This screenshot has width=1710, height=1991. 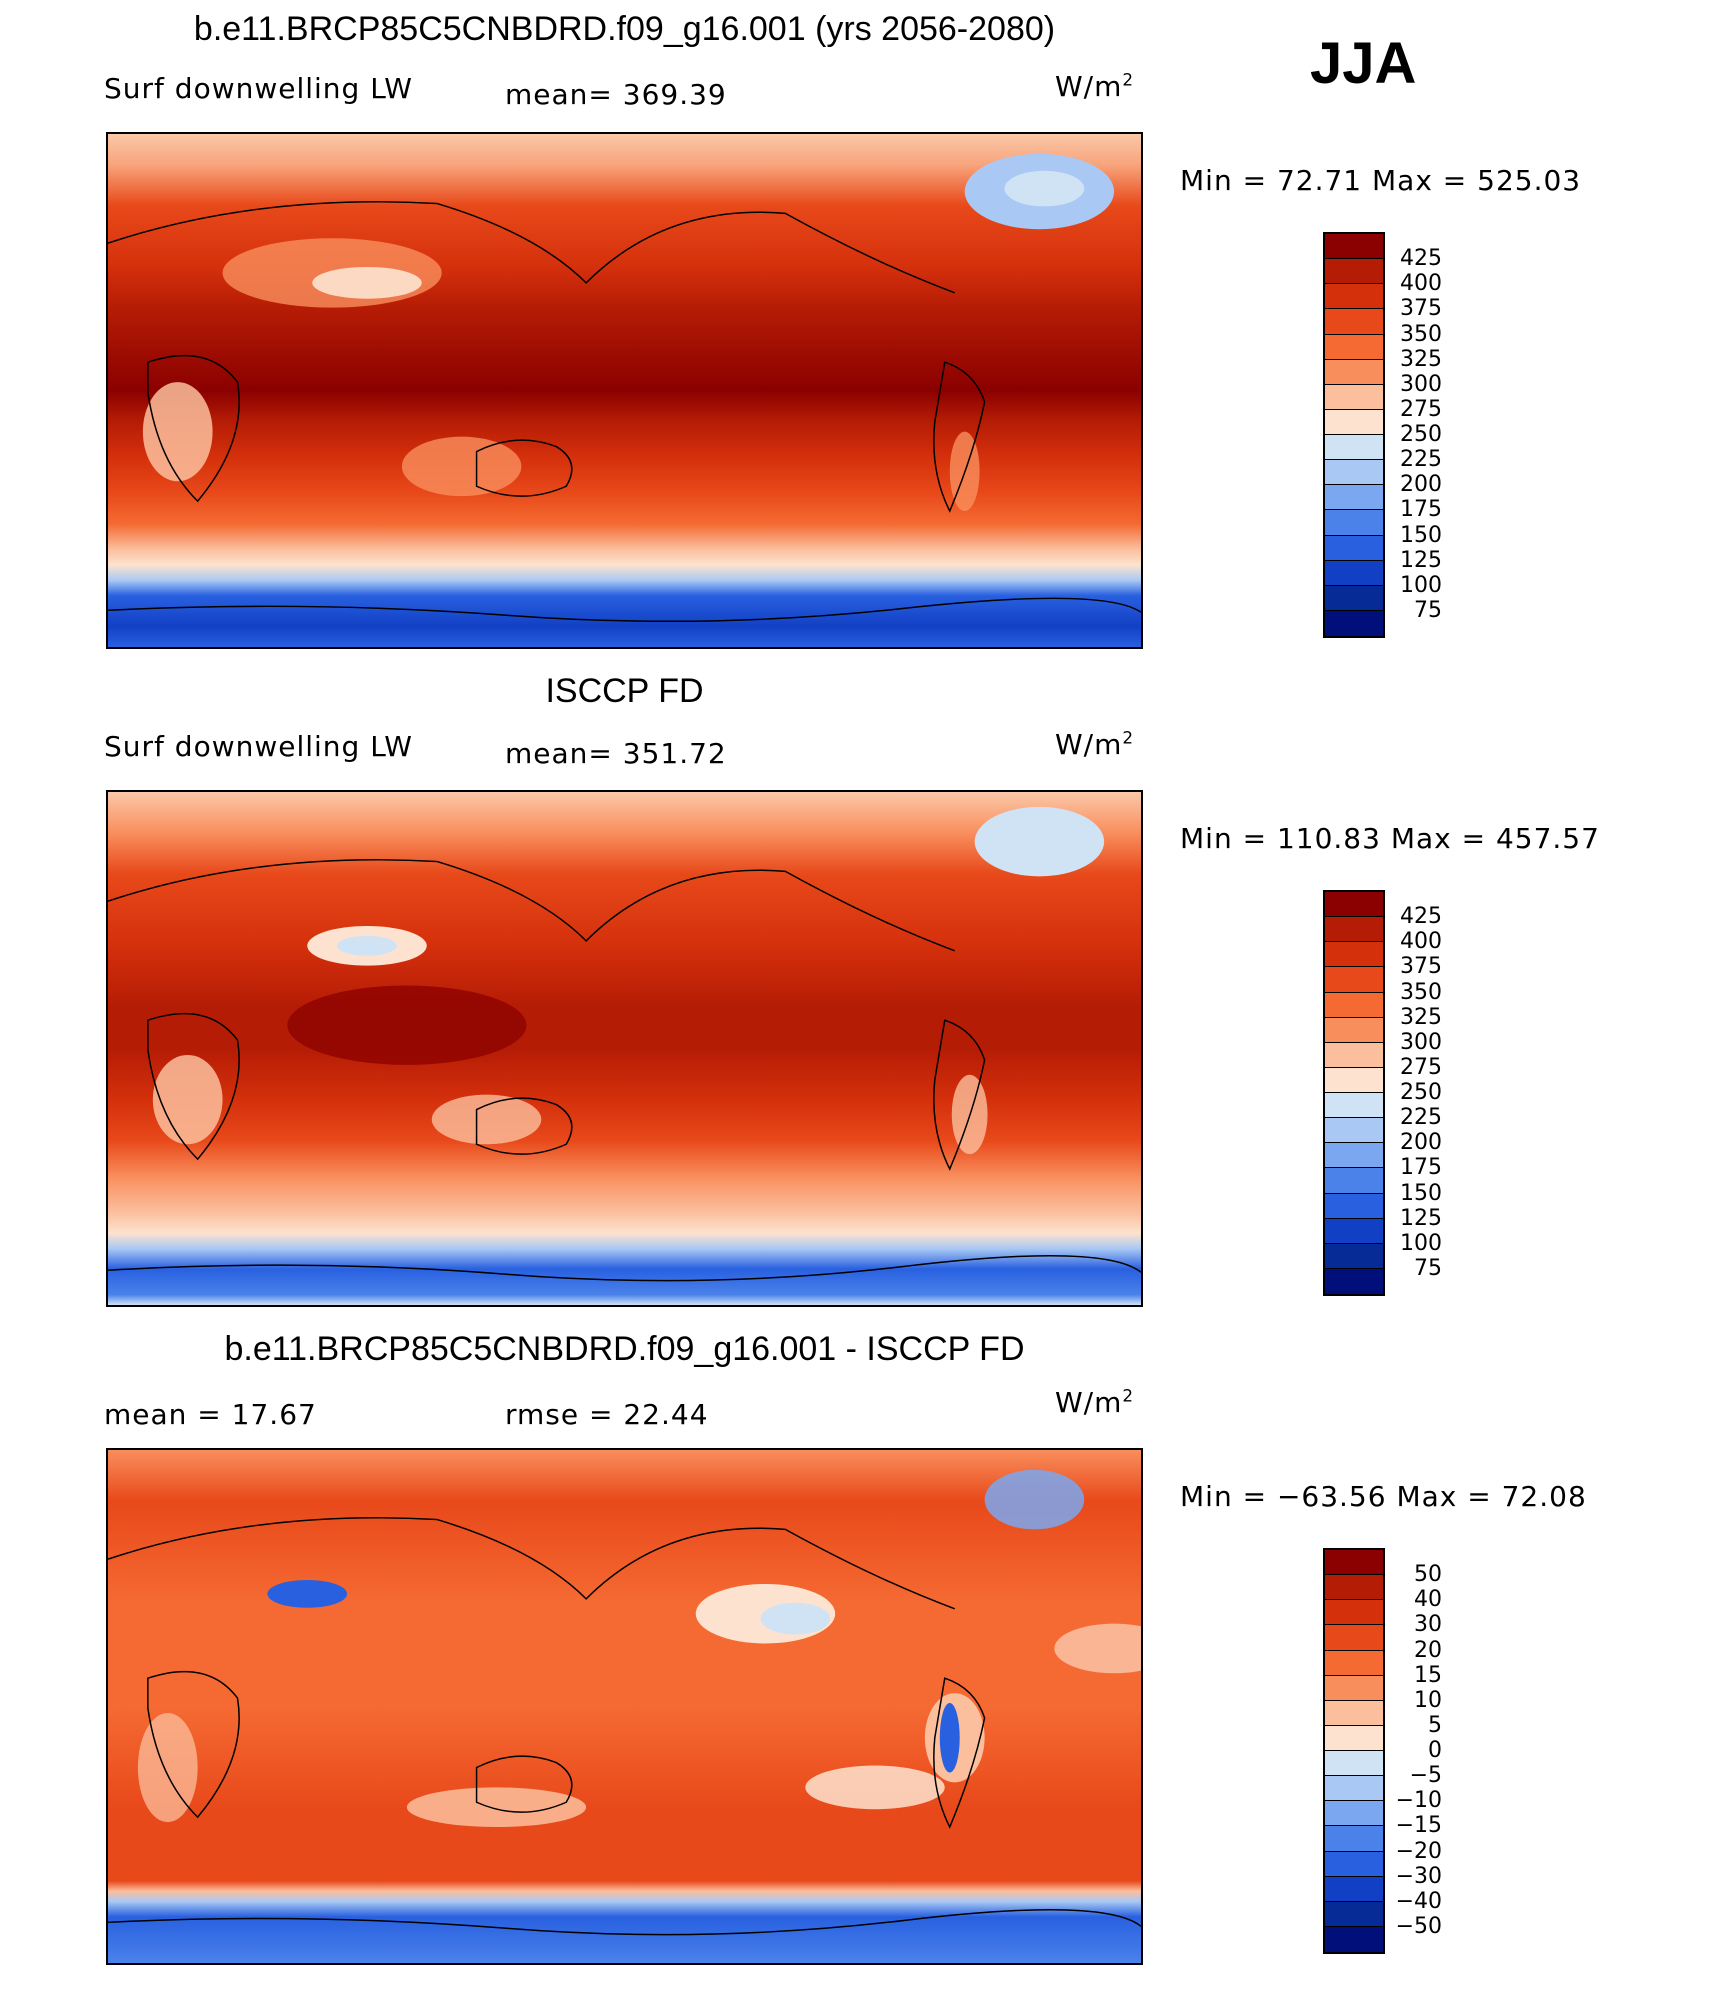 What do you see at coordinates (1418, 1876) in the screenshot?
I see `colorbar-tick-label: −30` at bounding box center [1418, 1876].